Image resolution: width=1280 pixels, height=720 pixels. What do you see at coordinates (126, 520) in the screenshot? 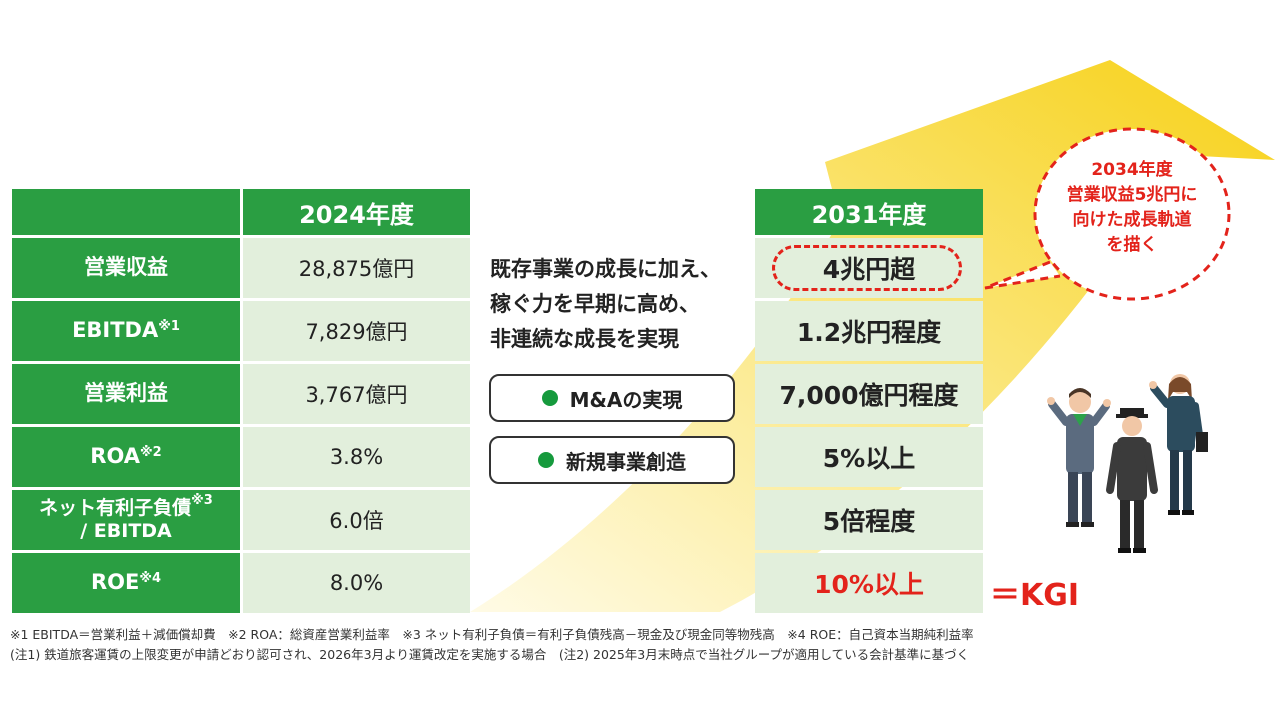
I see `row-label-net-debt-ebitda: ネット有利子負債※3 / EBITDA` at bounding box center [126, 520].